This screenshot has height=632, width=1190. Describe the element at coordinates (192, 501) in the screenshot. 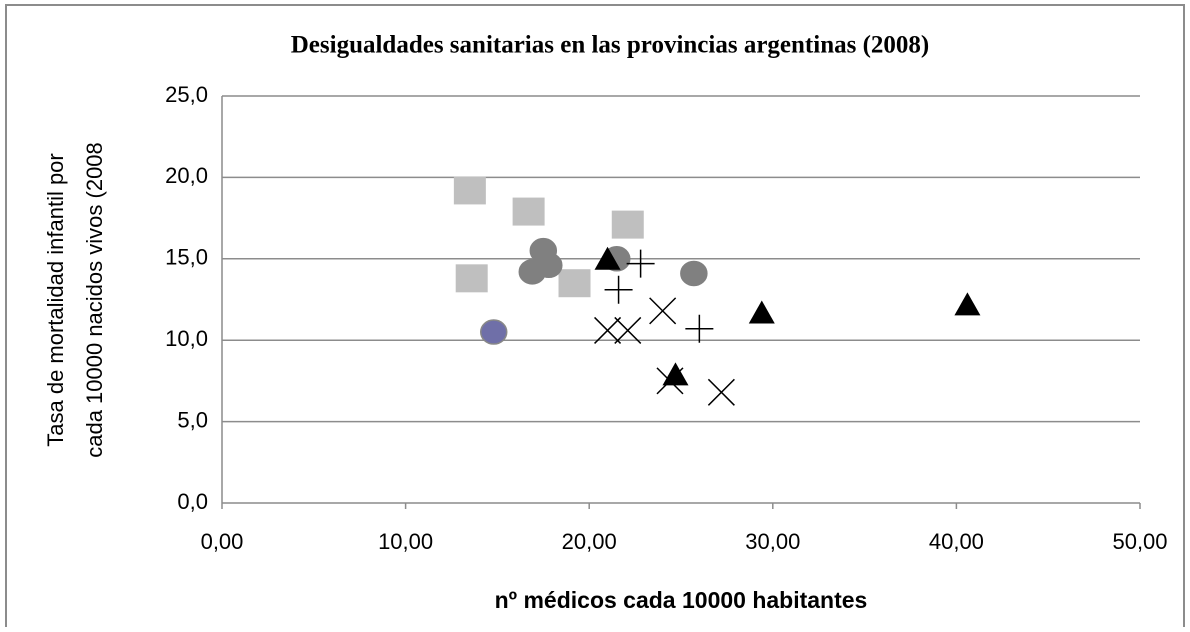

I see `y-tick-label: 0,0` at that location.